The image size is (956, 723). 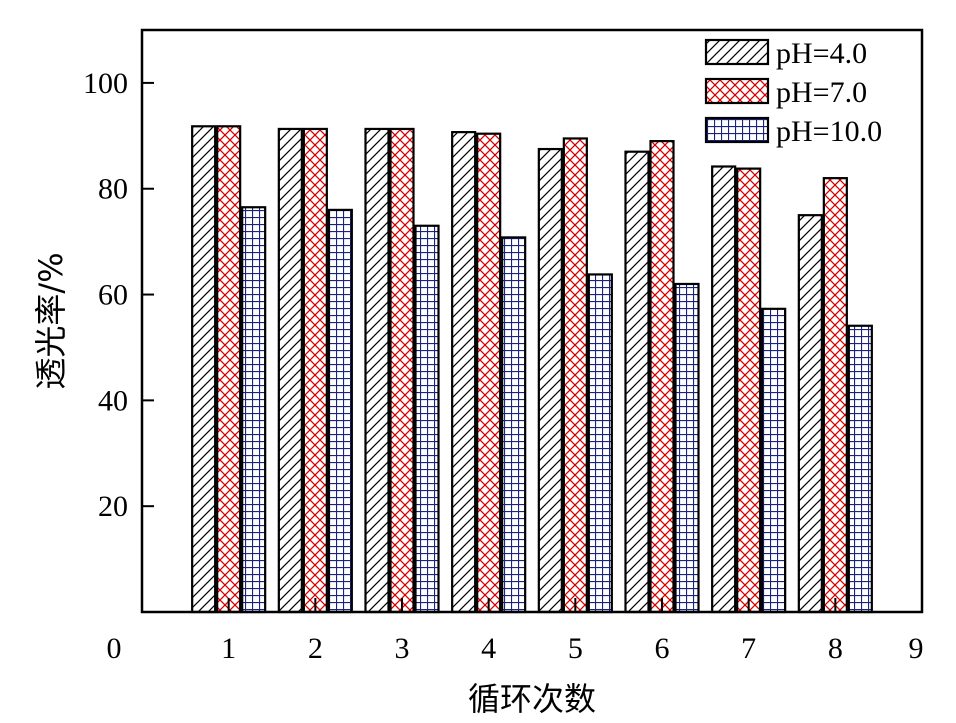 What do you see at coordinates (113, 295) in the screenshot?
I see `y-tick-label: 60` at bounding box center [113, 295].